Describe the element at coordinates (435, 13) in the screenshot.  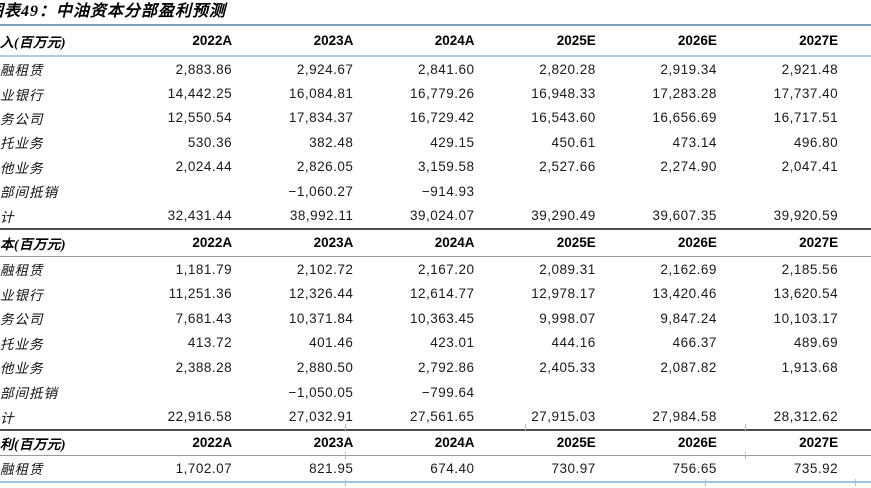
I see `figure-title-bar: 图表49：中油资本分部盈利预测` at that location.